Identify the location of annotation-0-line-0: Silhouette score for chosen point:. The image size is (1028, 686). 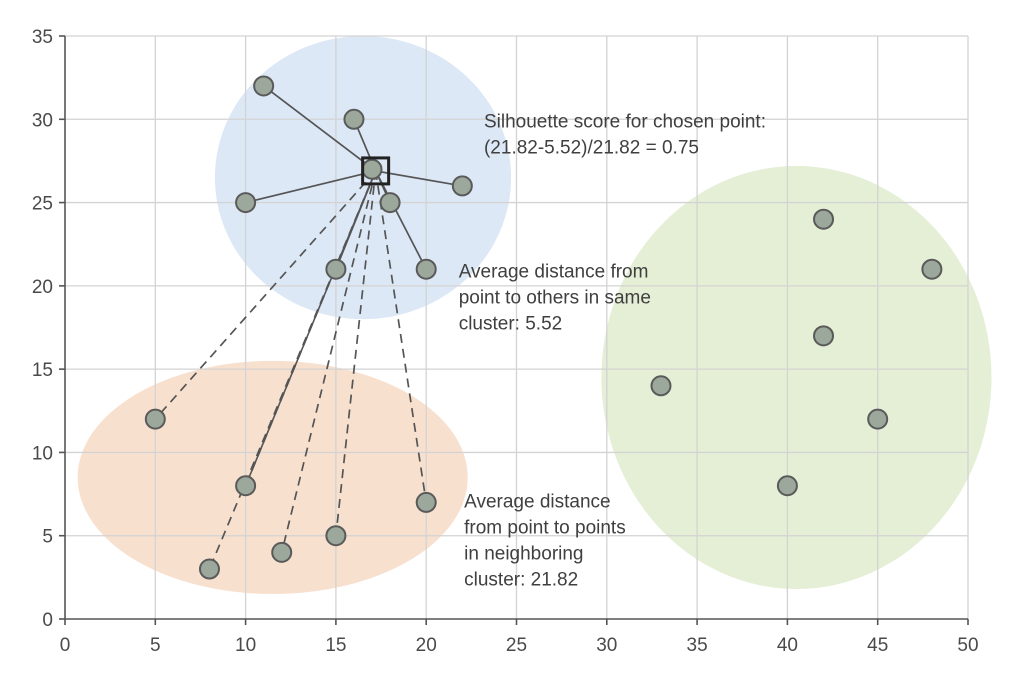
(625, 122).